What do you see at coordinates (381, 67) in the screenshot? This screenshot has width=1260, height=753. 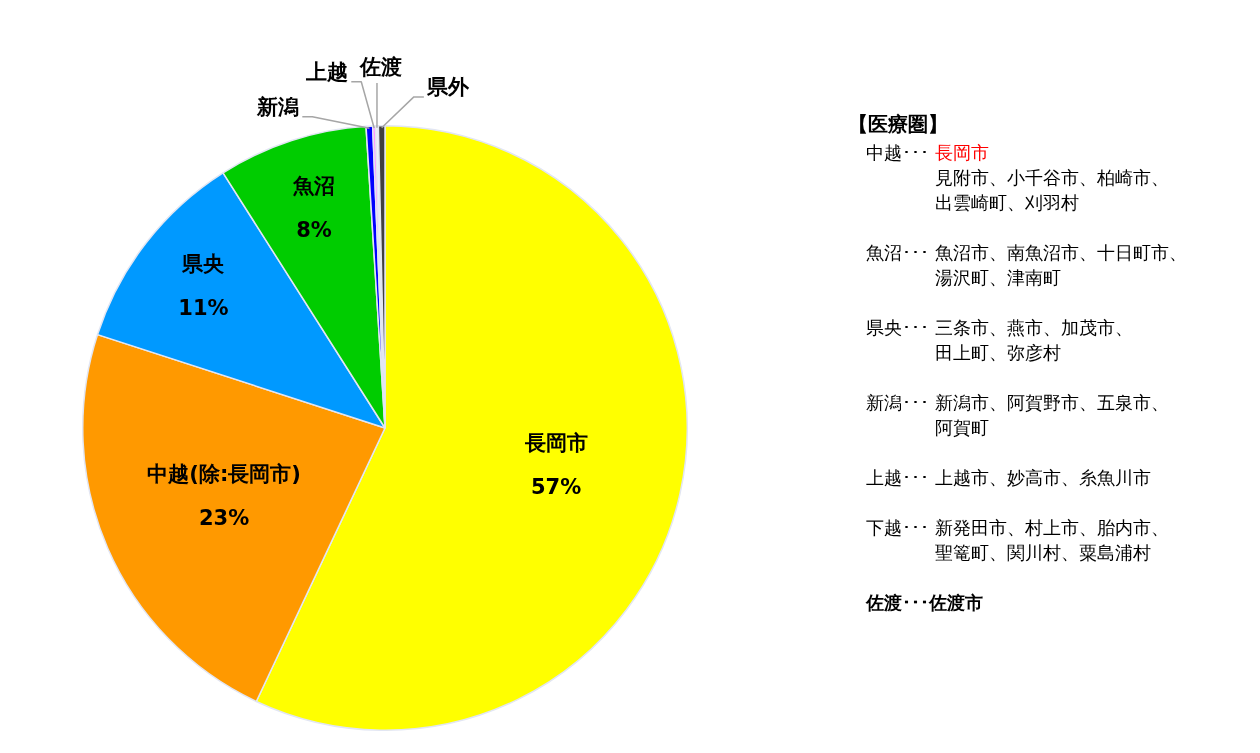 I see `slice-label: 佐渡` at bounding box center [381, 67].